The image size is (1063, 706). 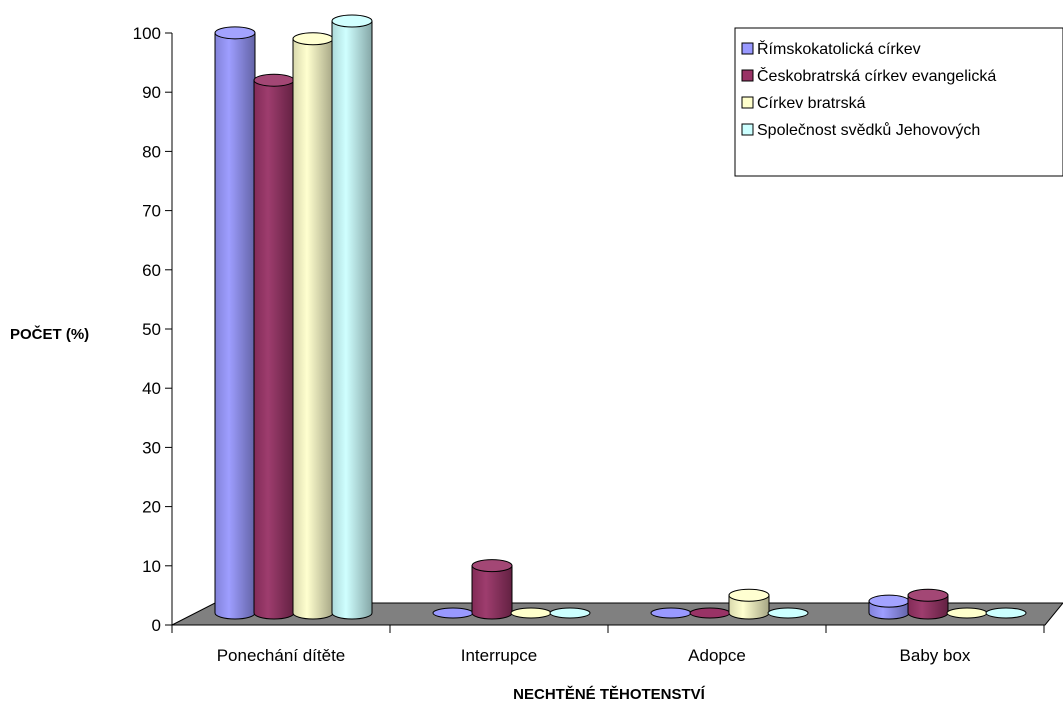 What do you see at coordinates (811, 103) in the screenshot?
I see `legend-entry: Církev bratrská` at bounding box center [811, 103].